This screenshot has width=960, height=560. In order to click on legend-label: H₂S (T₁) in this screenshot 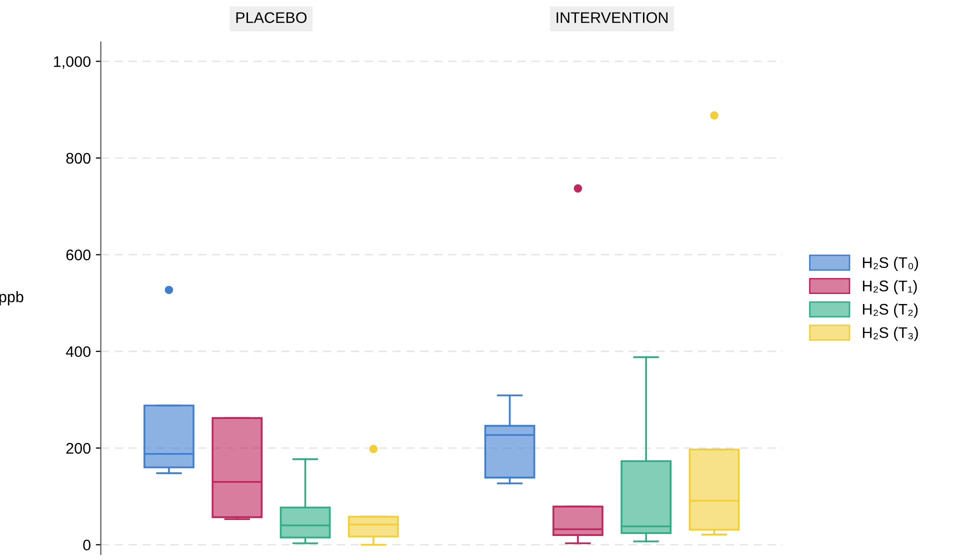, I will do `click(889, 287)`.